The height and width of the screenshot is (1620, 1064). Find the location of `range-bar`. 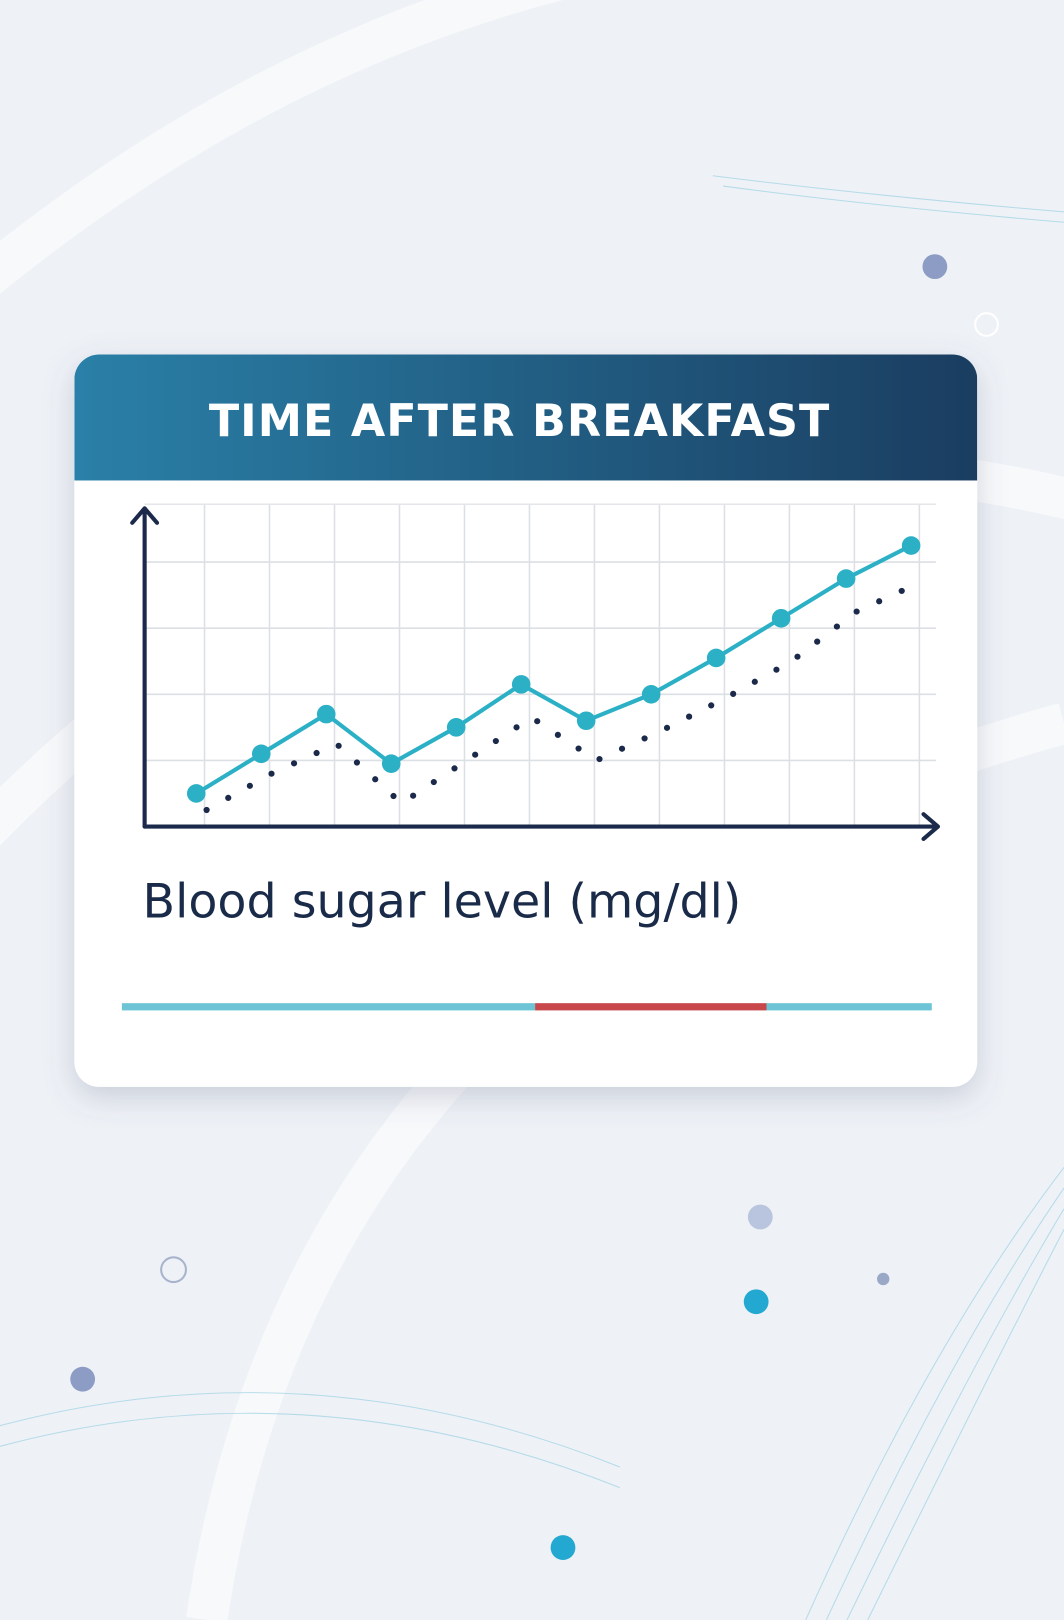

range-bar is located at coordinates (526, 1007).